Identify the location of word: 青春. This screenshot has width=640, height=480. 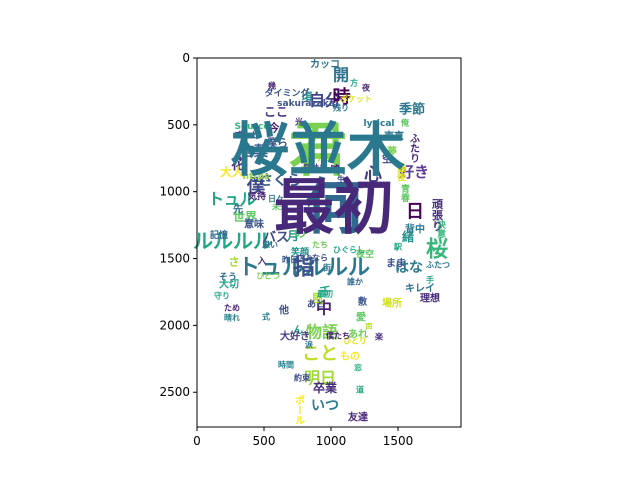
(405, 193).